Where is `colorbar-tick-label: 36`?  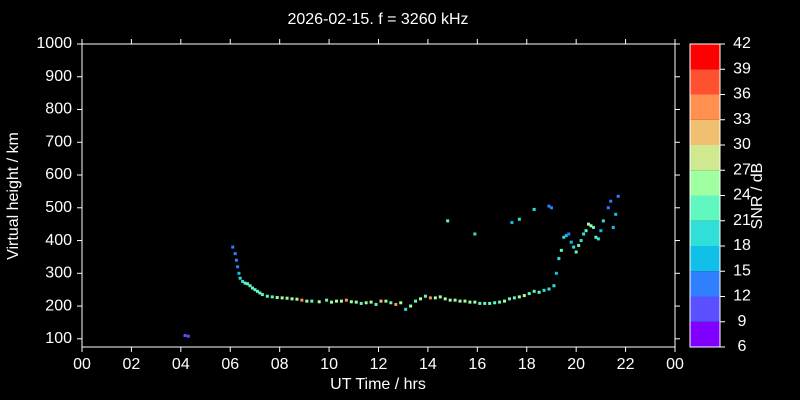
colorbar-tick-label: 36 is located at coordinates (742, 94).